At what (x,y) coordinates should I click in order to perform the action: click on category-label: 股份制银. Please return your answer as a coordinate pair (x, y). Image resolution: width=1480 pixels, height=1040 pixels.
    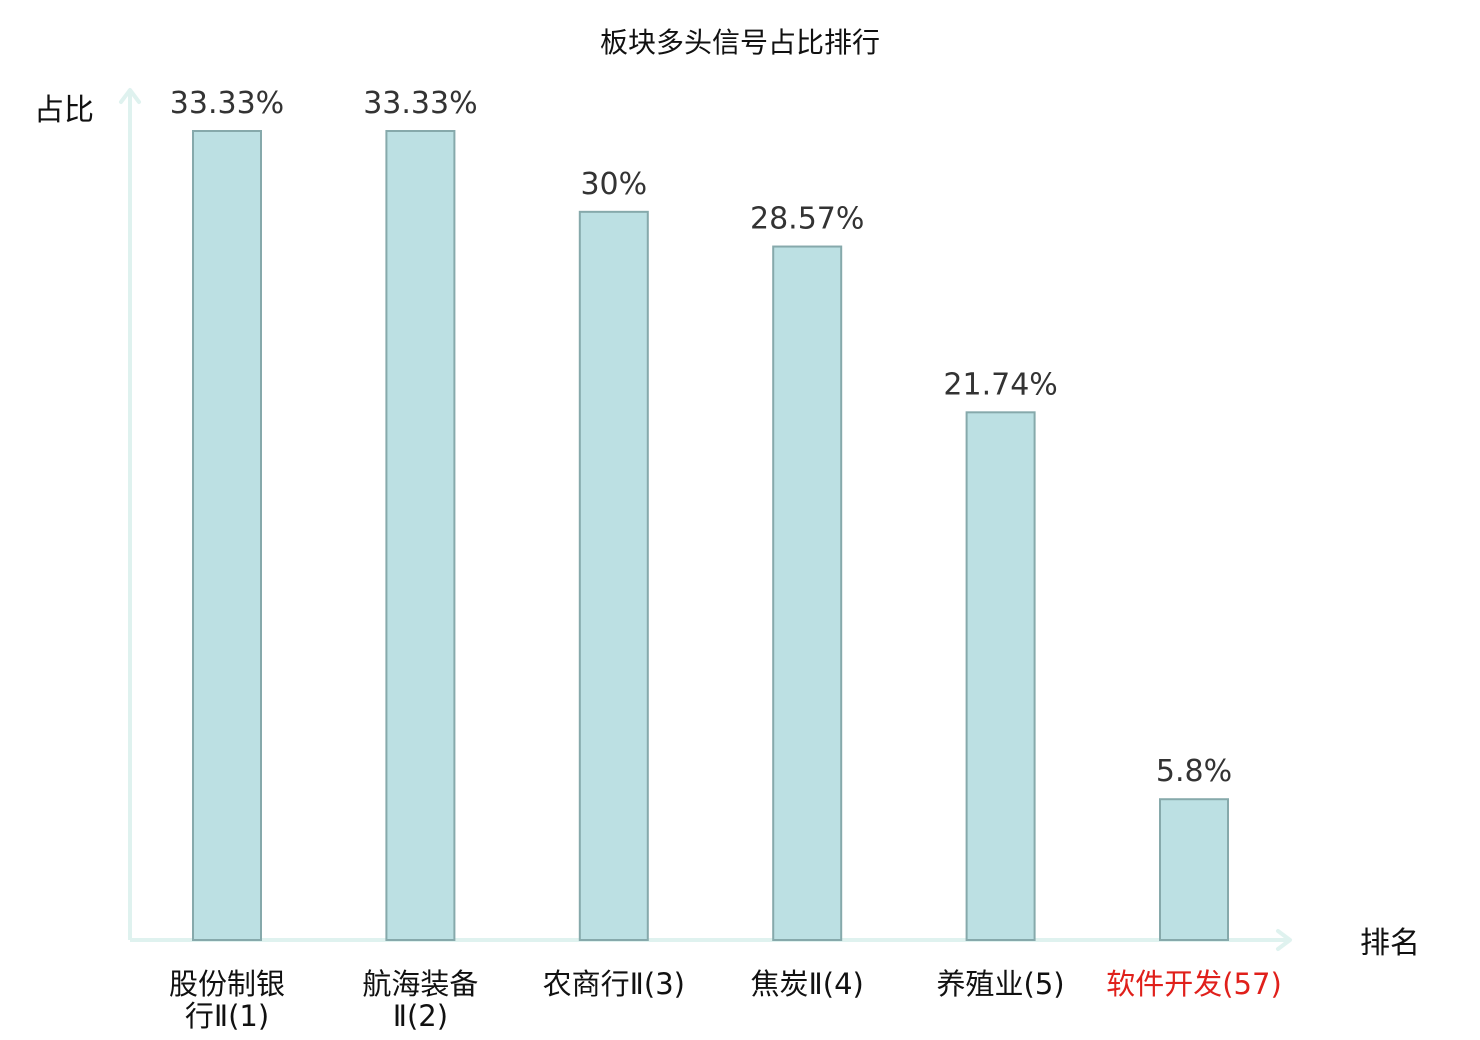
    Looking at the image, I should click on (227, 984).